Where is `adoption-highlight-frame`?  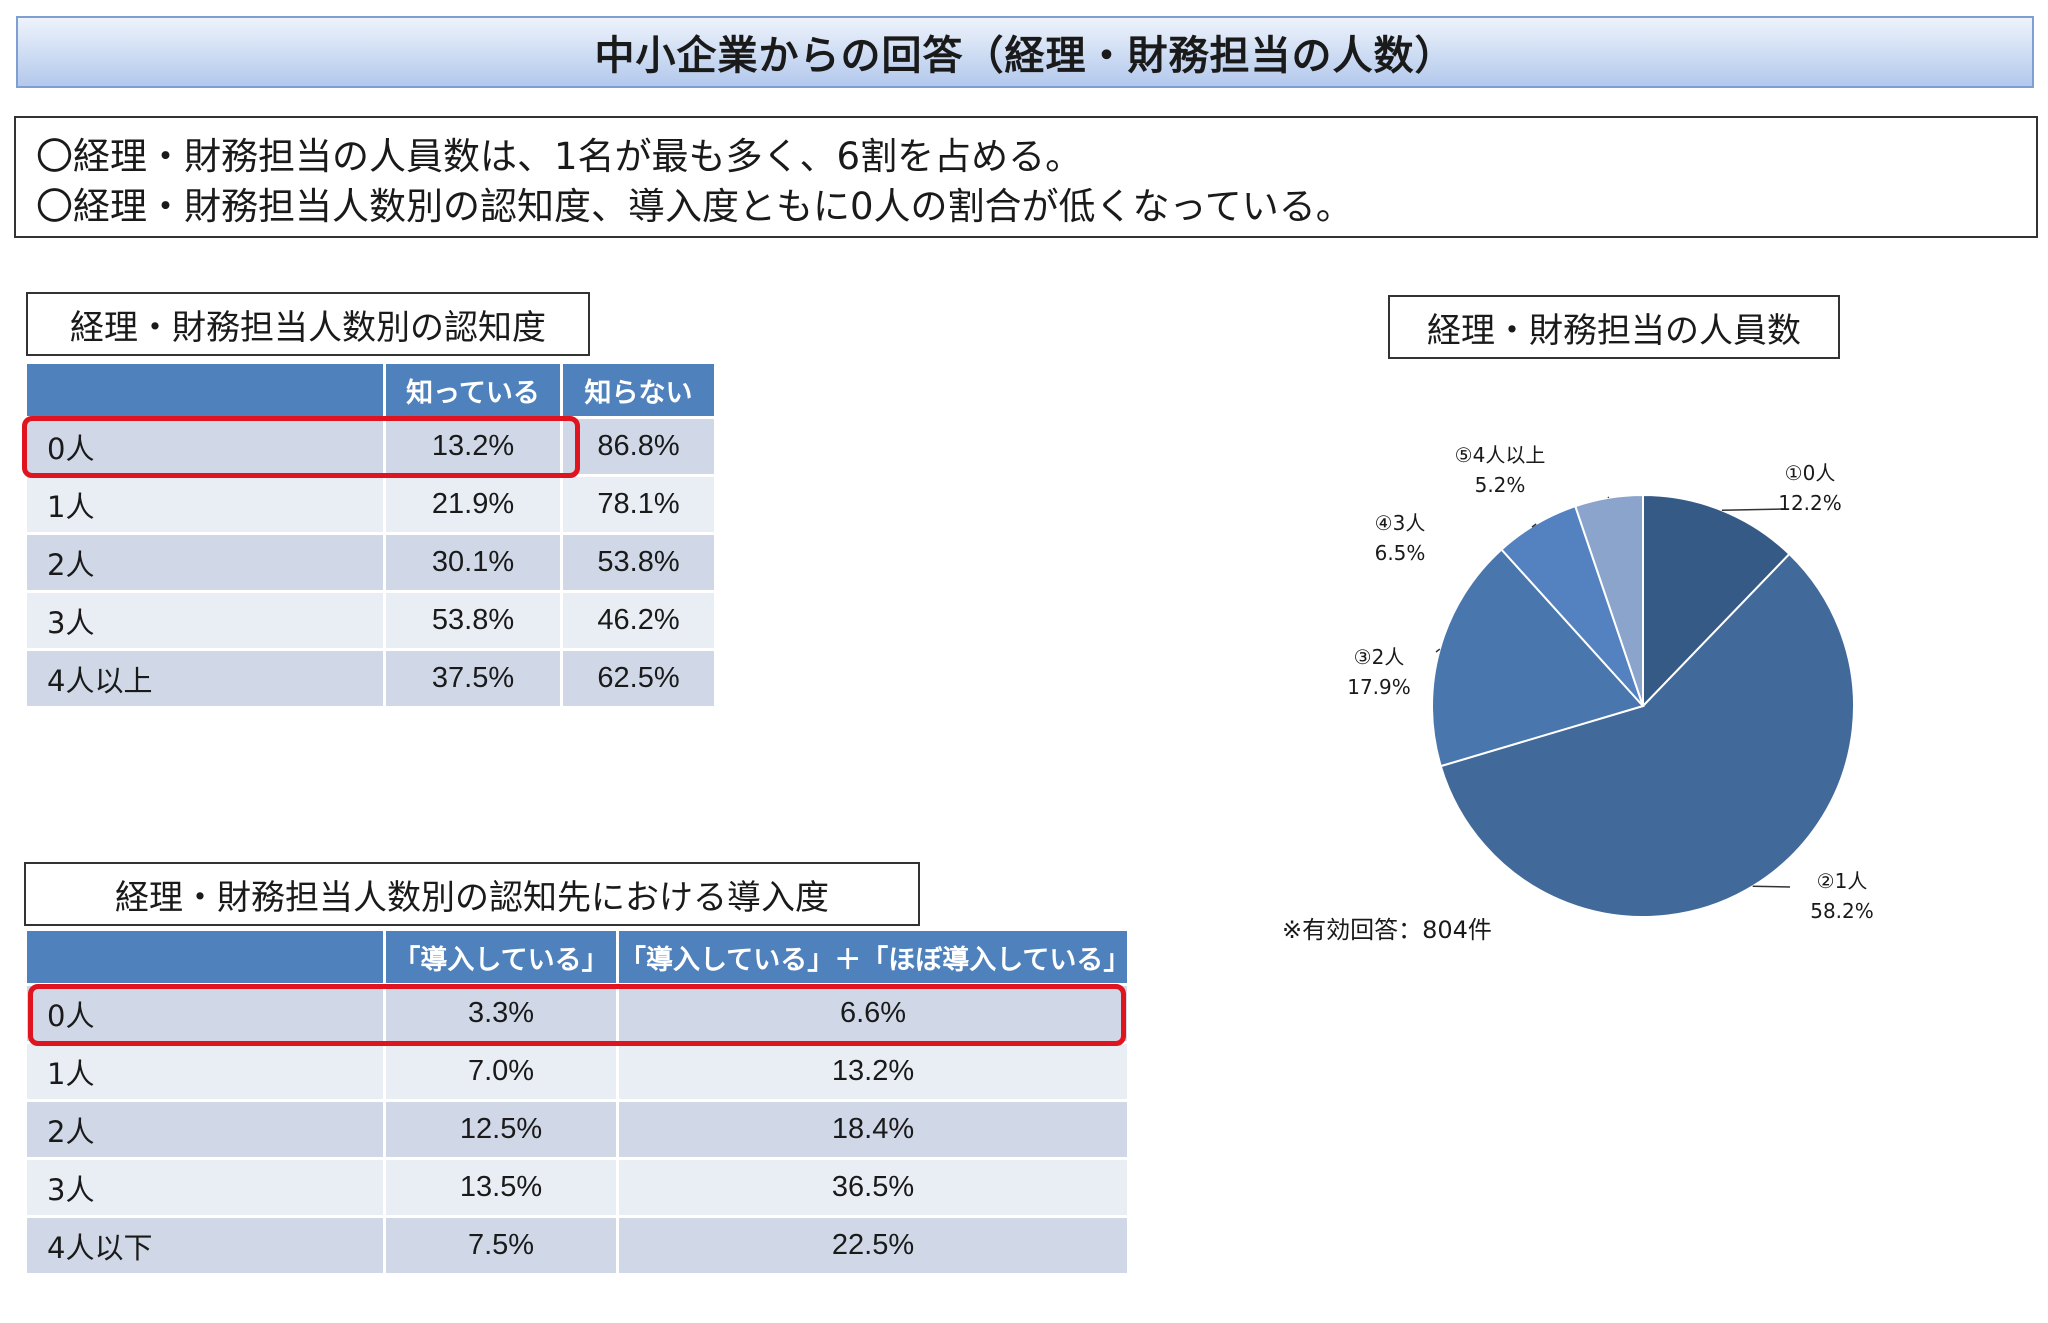
adoption-highlight-frame is located at coordinates (577, 1015).